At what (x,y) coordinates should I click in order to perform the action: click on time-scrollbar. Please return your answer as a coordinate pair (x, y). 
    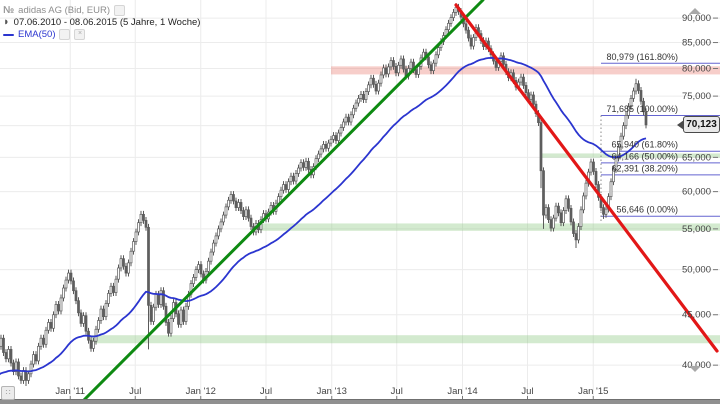
    Looking at the image, I should click on (360, 401).